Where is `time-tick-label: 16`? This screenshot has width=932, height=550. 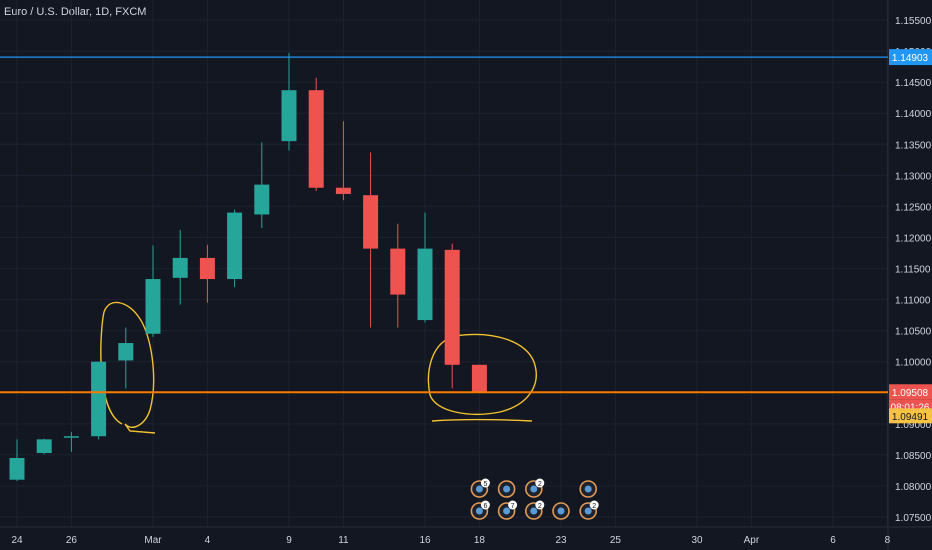
time-tick-label: 16 is located at coordinates (425, 540).